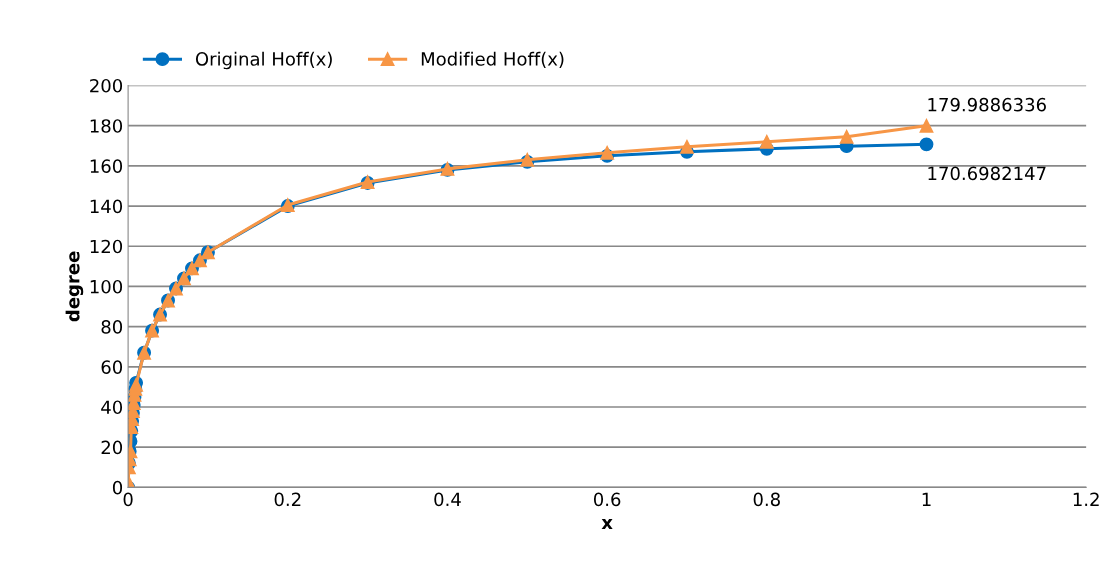  Describe the element at coordinates (112, 367) in the screenshot. I see `y-tick-label: 60` at that location.